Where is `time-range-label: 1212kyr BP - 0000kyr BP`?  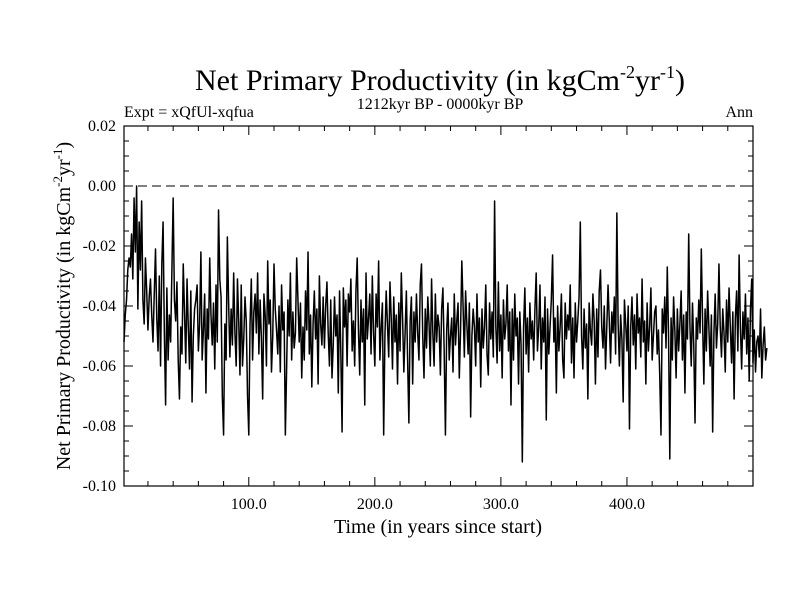
time-range-label: 1212kyr BP - 0000kyr BP is located at coordinates (440, 104).